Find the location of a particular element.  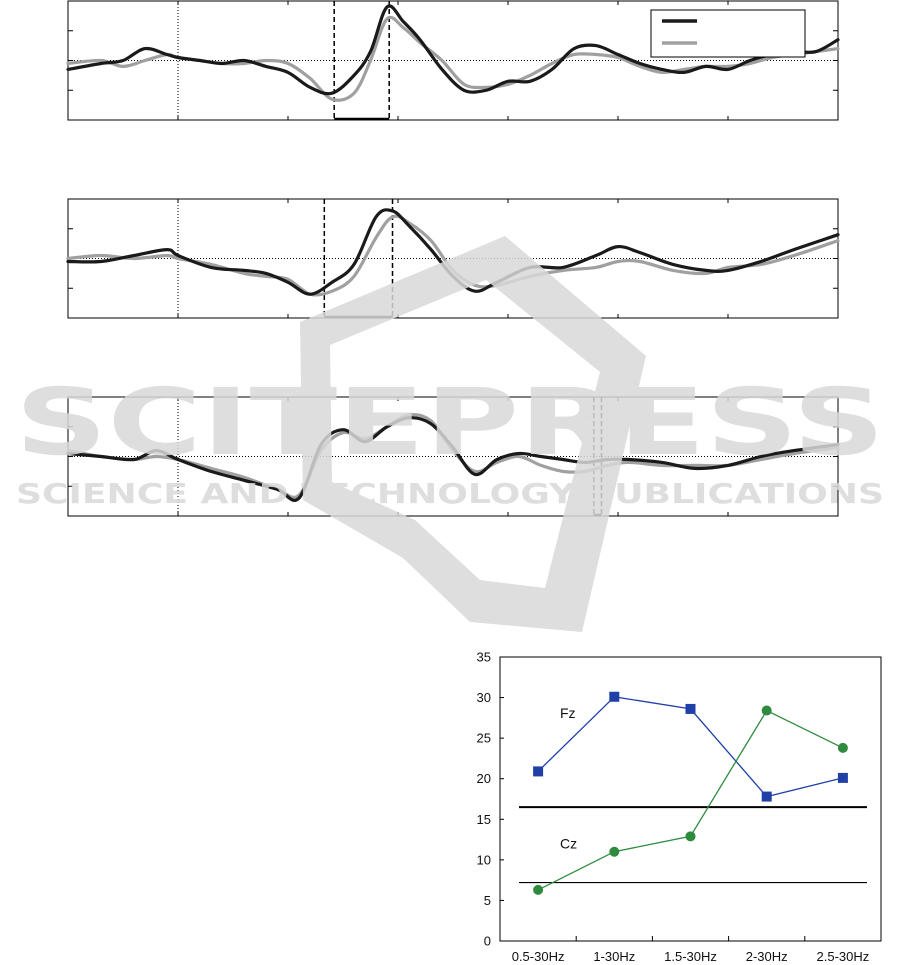

legend is located at coordinates (728, 33).